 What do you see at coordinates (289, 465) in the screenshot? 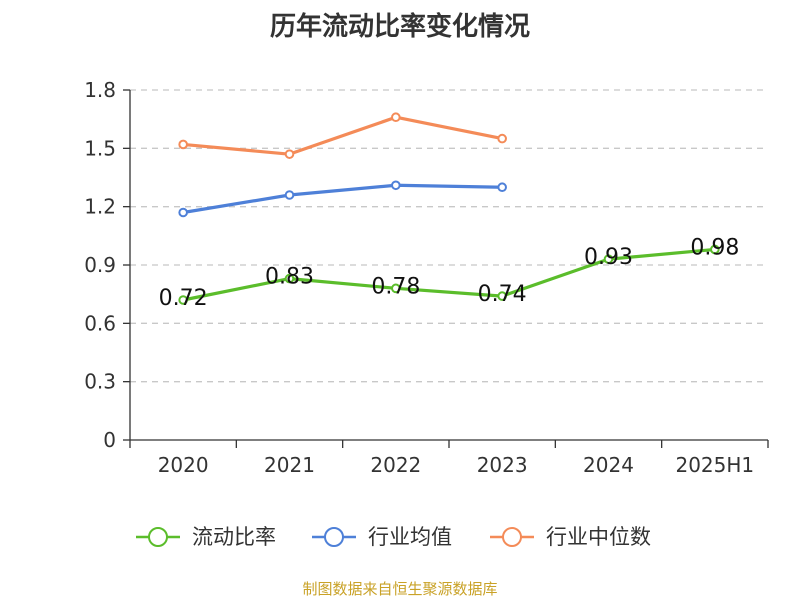
I see `x-tick-label: 2021` at bounding box center [289, 465].